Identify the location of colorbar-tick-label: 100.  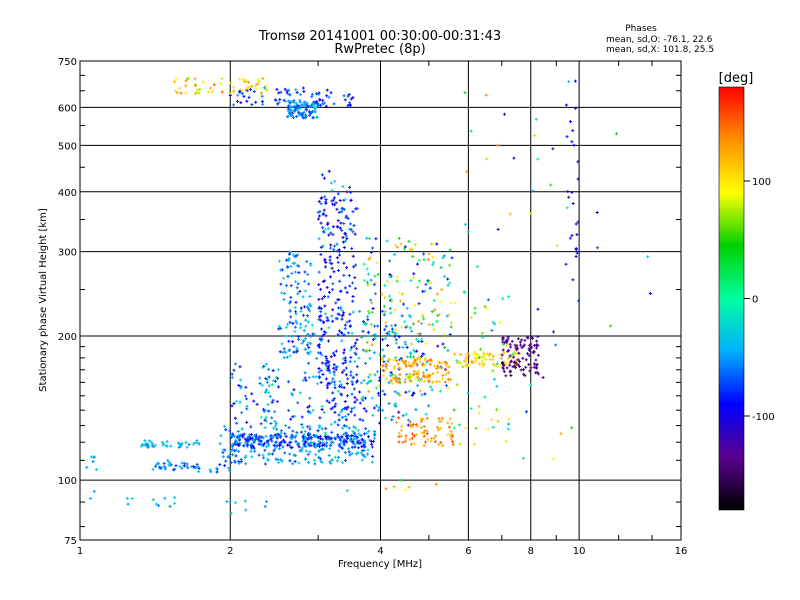
(761, 182).